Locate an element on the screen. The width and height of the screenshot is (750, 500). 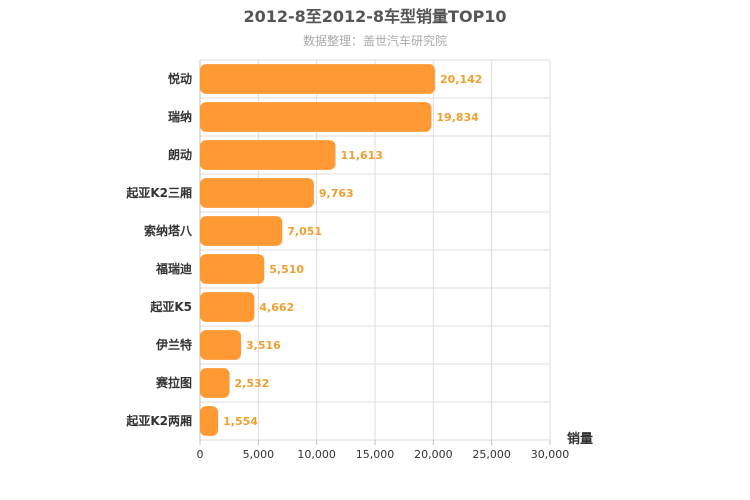
category-label: 悦动 is located at coordinates (180, 78).